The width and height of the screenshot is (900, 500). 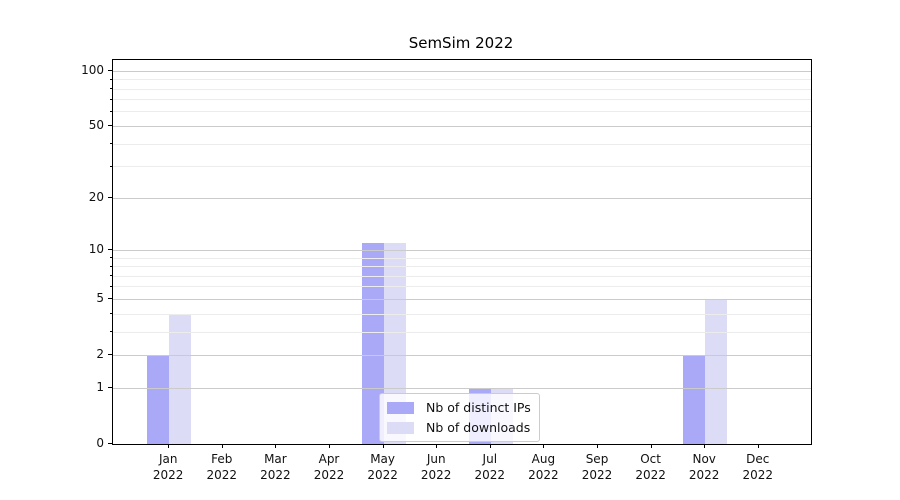 I want to click on x-axis-tick-label: Sep 2022, so click(x=597, y=467).